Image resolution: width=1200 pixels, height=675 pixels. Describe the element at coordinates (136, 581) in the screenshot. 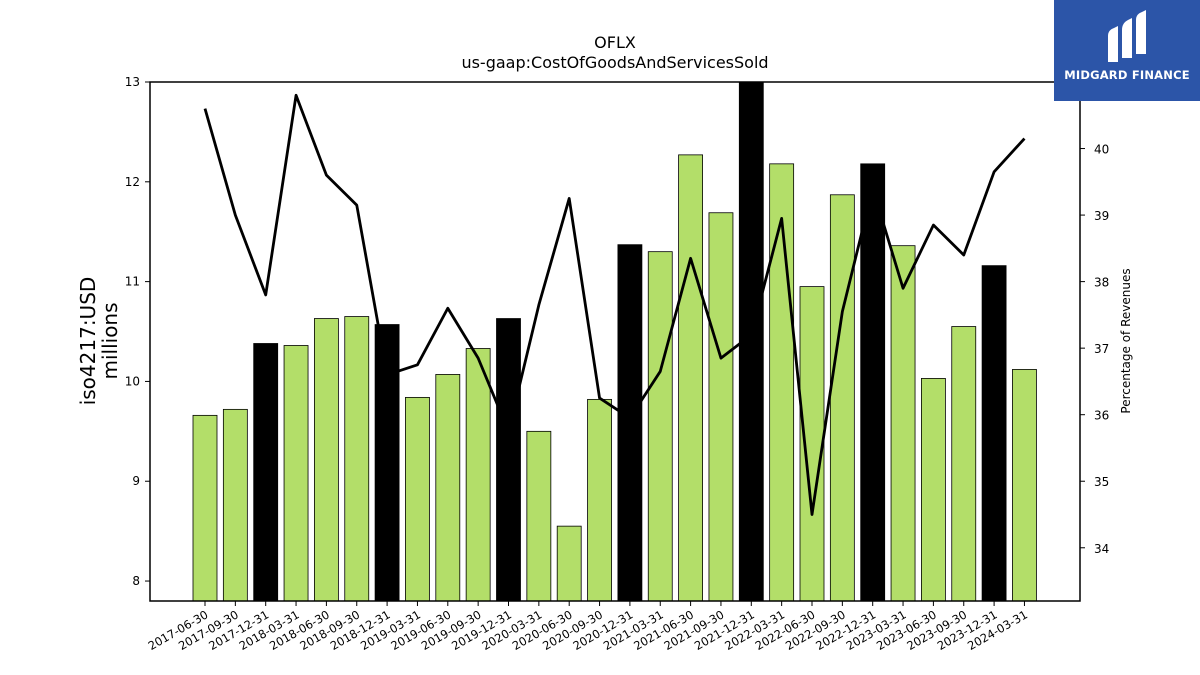

I see `left-tick-label: 8` at that location.